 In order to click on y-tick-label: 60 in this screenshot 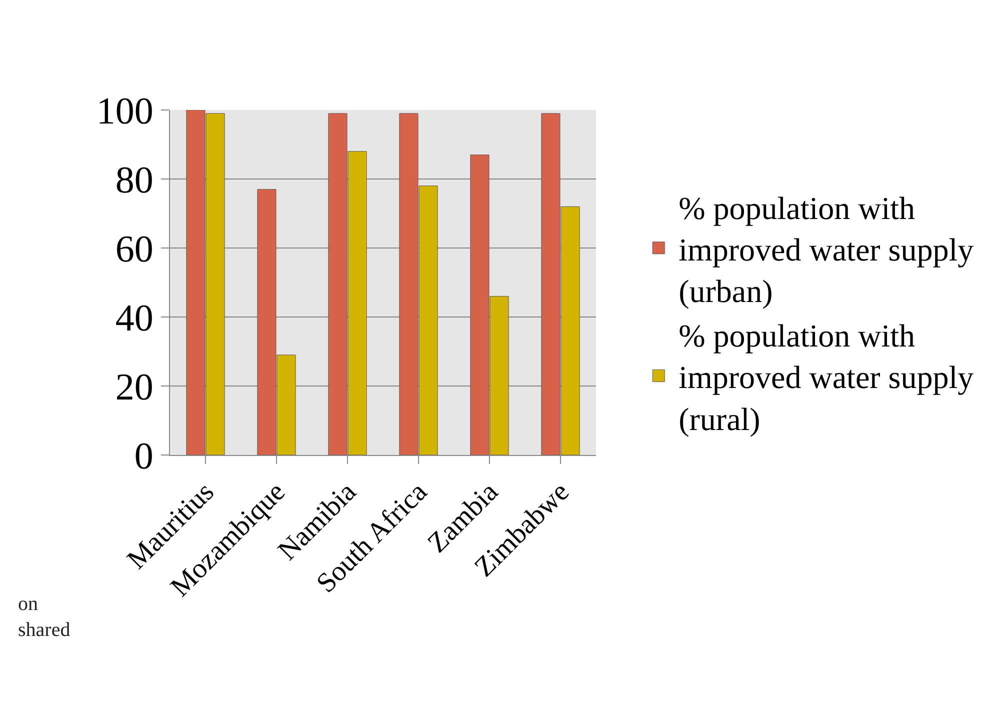, I will do `click(134, 249)`.